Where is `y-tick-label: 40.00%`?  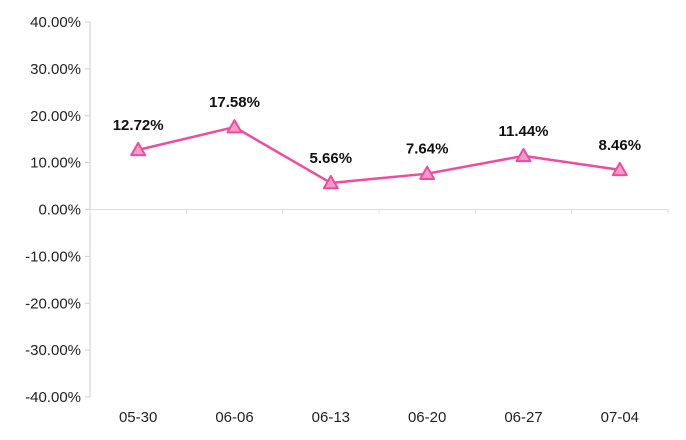 y-tick-label: 40.00% is located at coordinates (55, 22).